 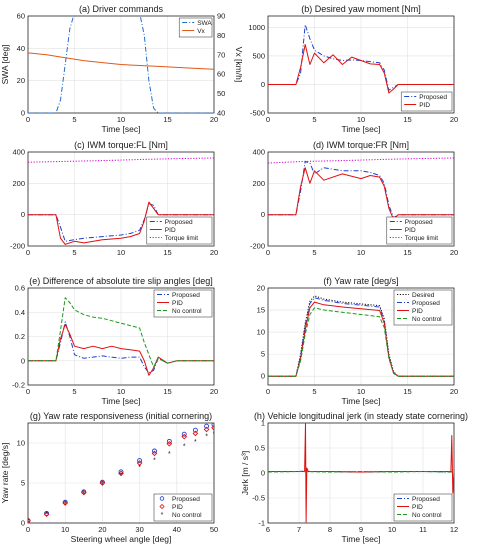 What do you see at coordinates (257, 113) in the screenshot?
I see `y-tick-label: -500` at bounding box center [257, 113].